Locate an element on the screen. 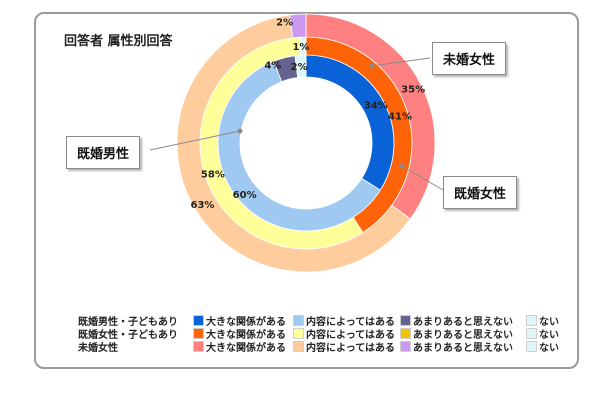 The height and width of the screenshot is (400, 610). pct-label-kikon-josei-0: 41% is located at coordinates (400, 117).